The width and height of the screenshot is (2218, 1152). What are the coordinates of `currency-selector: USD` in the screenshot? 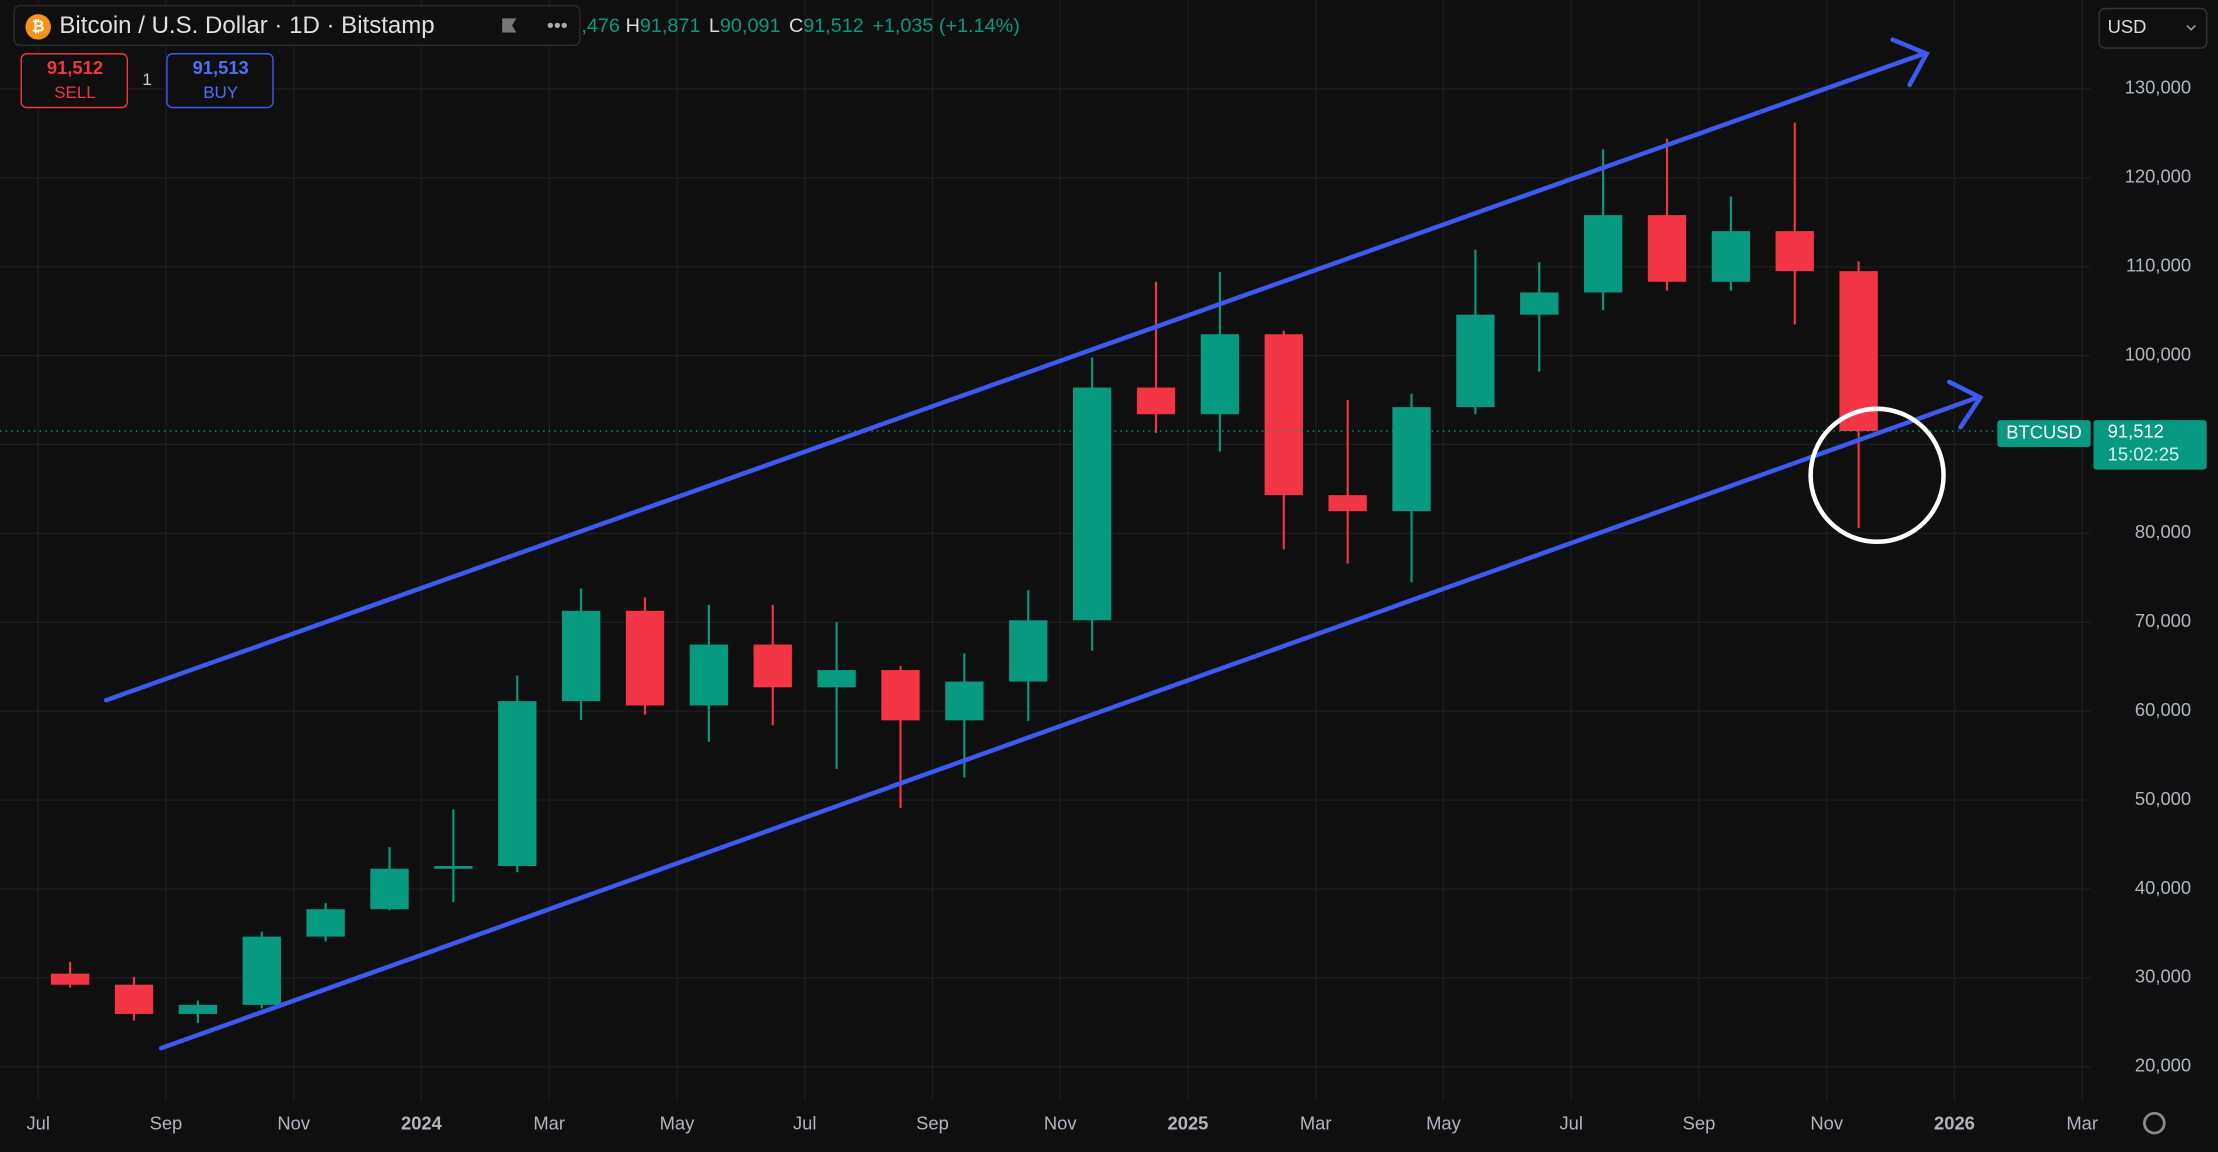 It's located at (2153, 28).